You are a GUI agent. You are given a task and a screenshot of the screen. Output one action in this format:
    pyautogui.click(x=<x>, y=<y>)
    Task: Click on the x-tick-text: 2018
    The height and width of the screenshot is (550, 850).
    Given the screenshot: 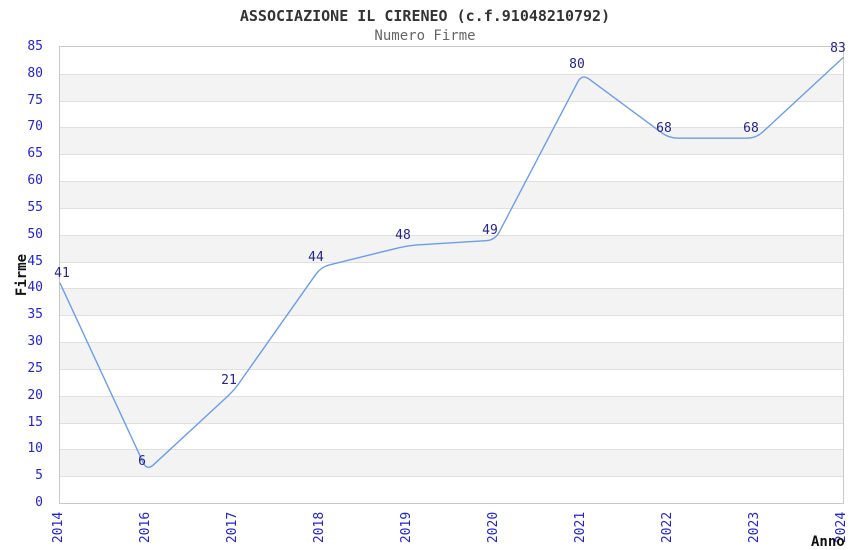 What is the action you would take?
    pyautogui.click(x=320, y=527)
    